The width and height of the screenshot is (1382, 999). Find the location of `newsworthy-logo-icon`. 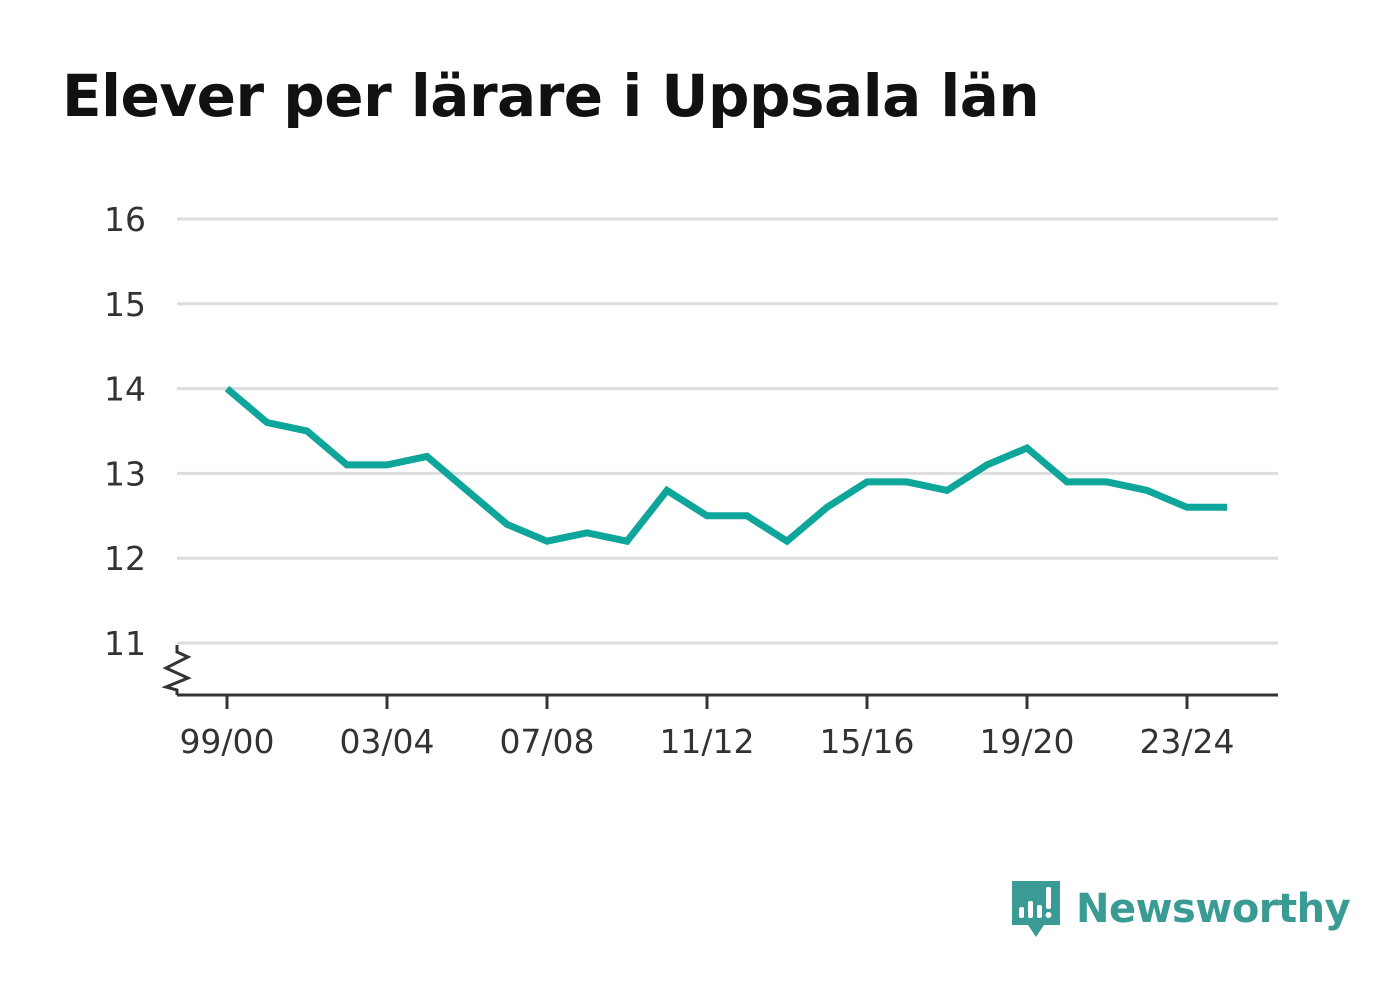

newsworthy-logo-icon is located at coordinates (1036, 909).